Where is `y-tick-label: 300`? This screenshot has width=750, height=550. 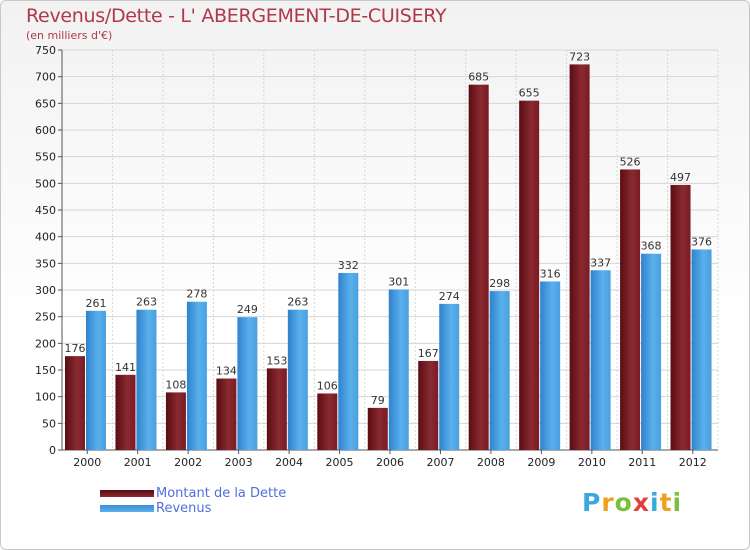
y-tick-label: 300 is located at coordinates (45, 290).